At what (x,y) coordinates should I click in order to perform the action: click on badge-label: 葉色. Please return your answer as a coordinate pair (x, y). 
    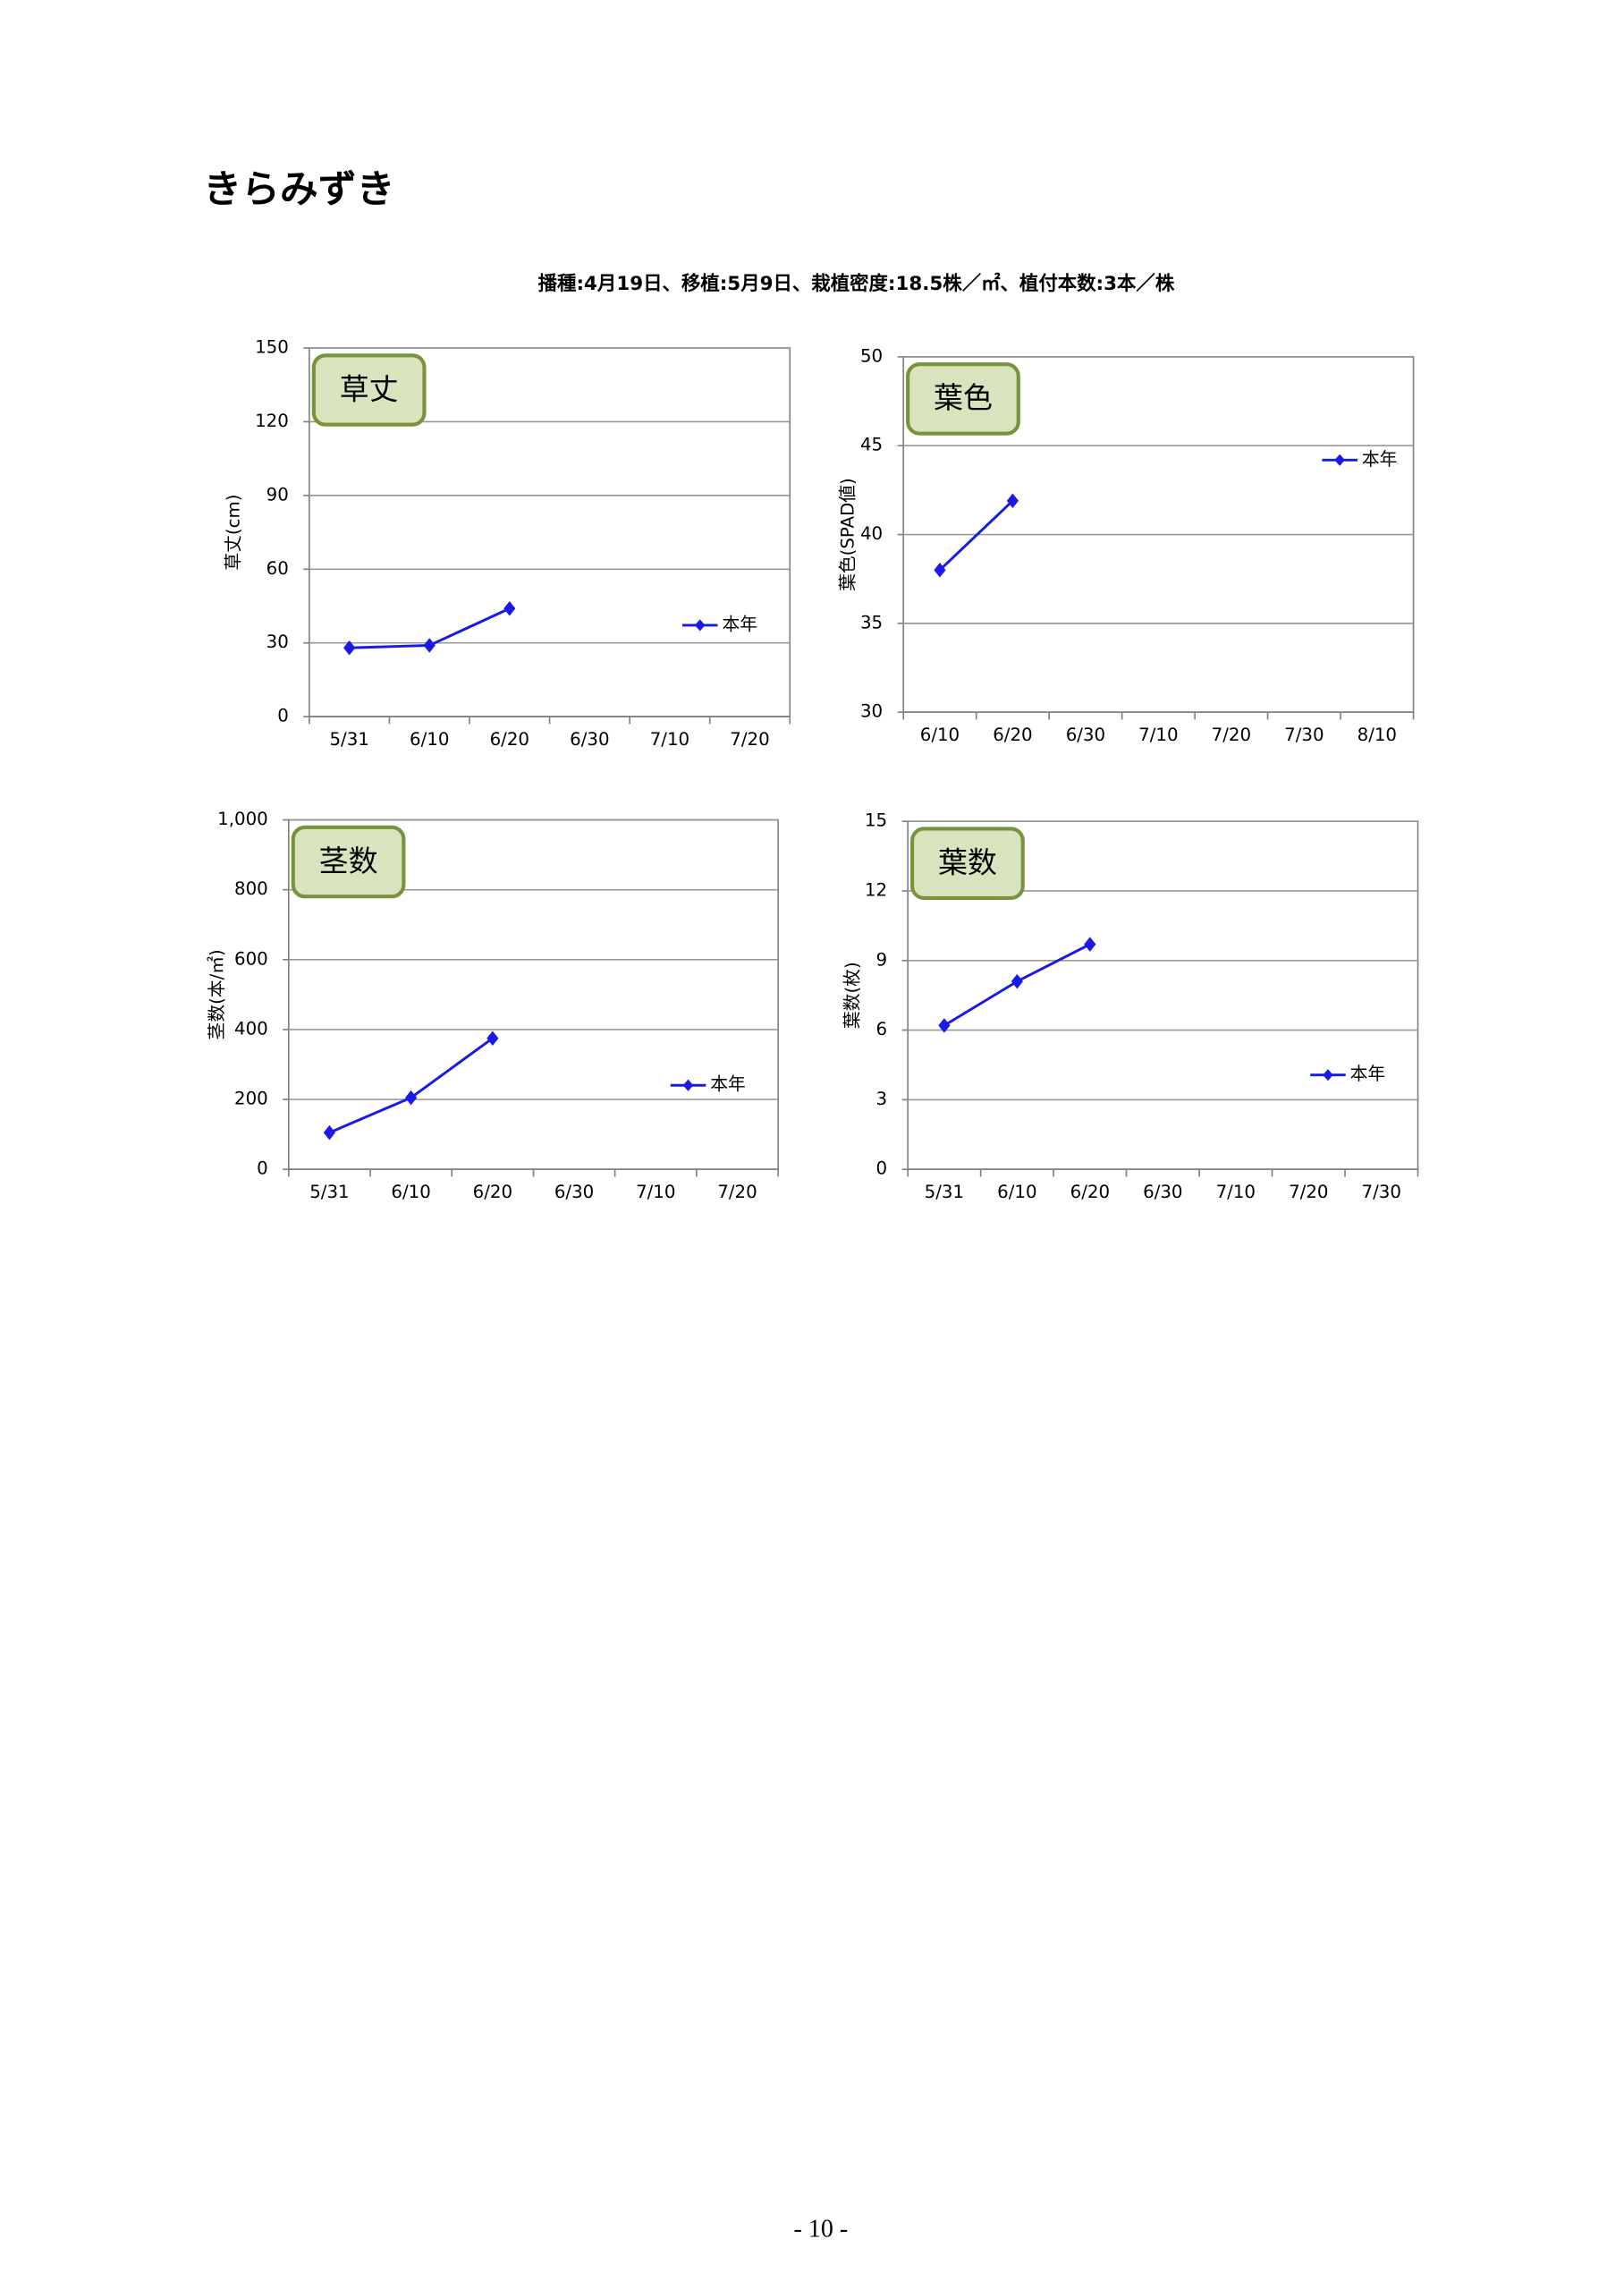
    Looking at the image, I should click on (963, 397).